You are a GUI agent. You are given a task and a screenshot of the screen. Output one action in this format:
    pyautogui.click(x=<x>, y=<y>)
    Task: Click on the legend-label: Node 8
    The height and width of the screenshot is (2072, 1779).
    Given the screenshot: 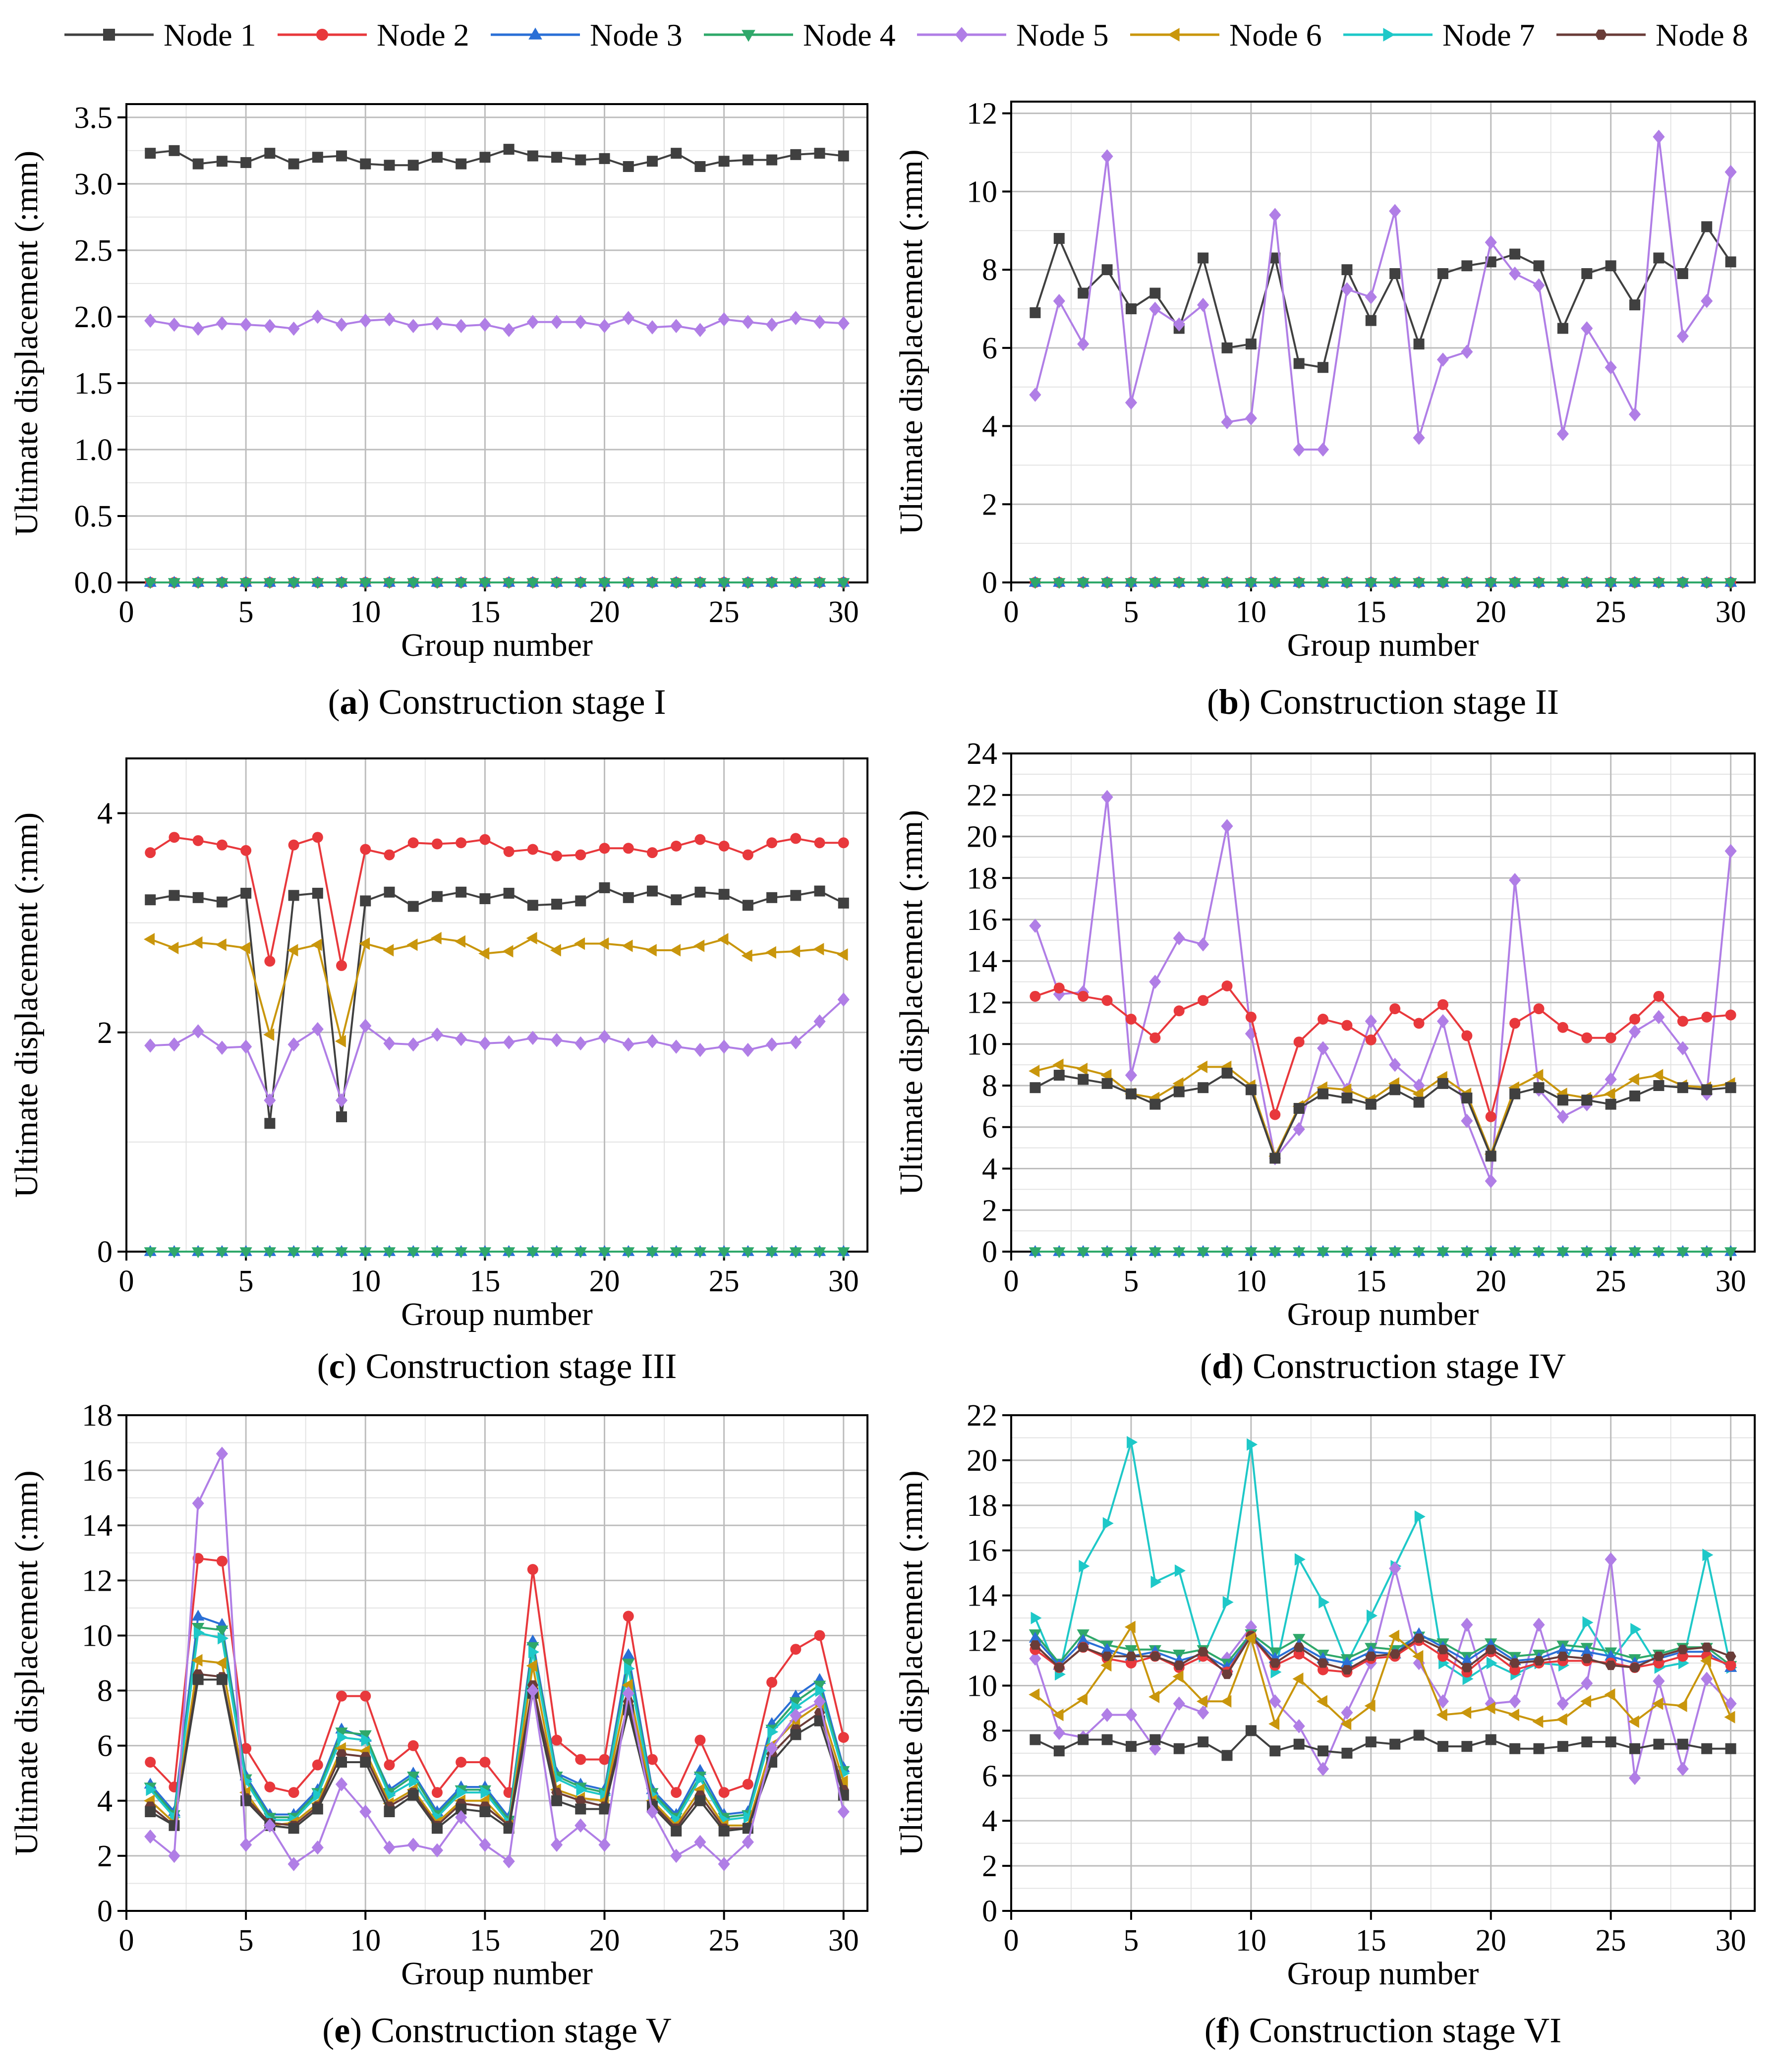 What is the action you would take?
    pyautogui.click(x=1702, y=35)
    